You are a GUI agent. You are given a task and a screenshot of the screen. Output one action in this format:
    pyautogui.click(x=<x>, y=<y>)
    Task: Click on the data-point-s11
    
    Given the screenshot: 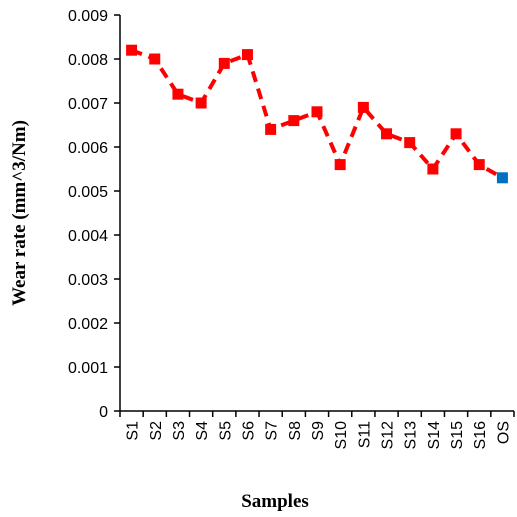 What is the action you would take?
    pyautogui.click(x=363, y=107)
    